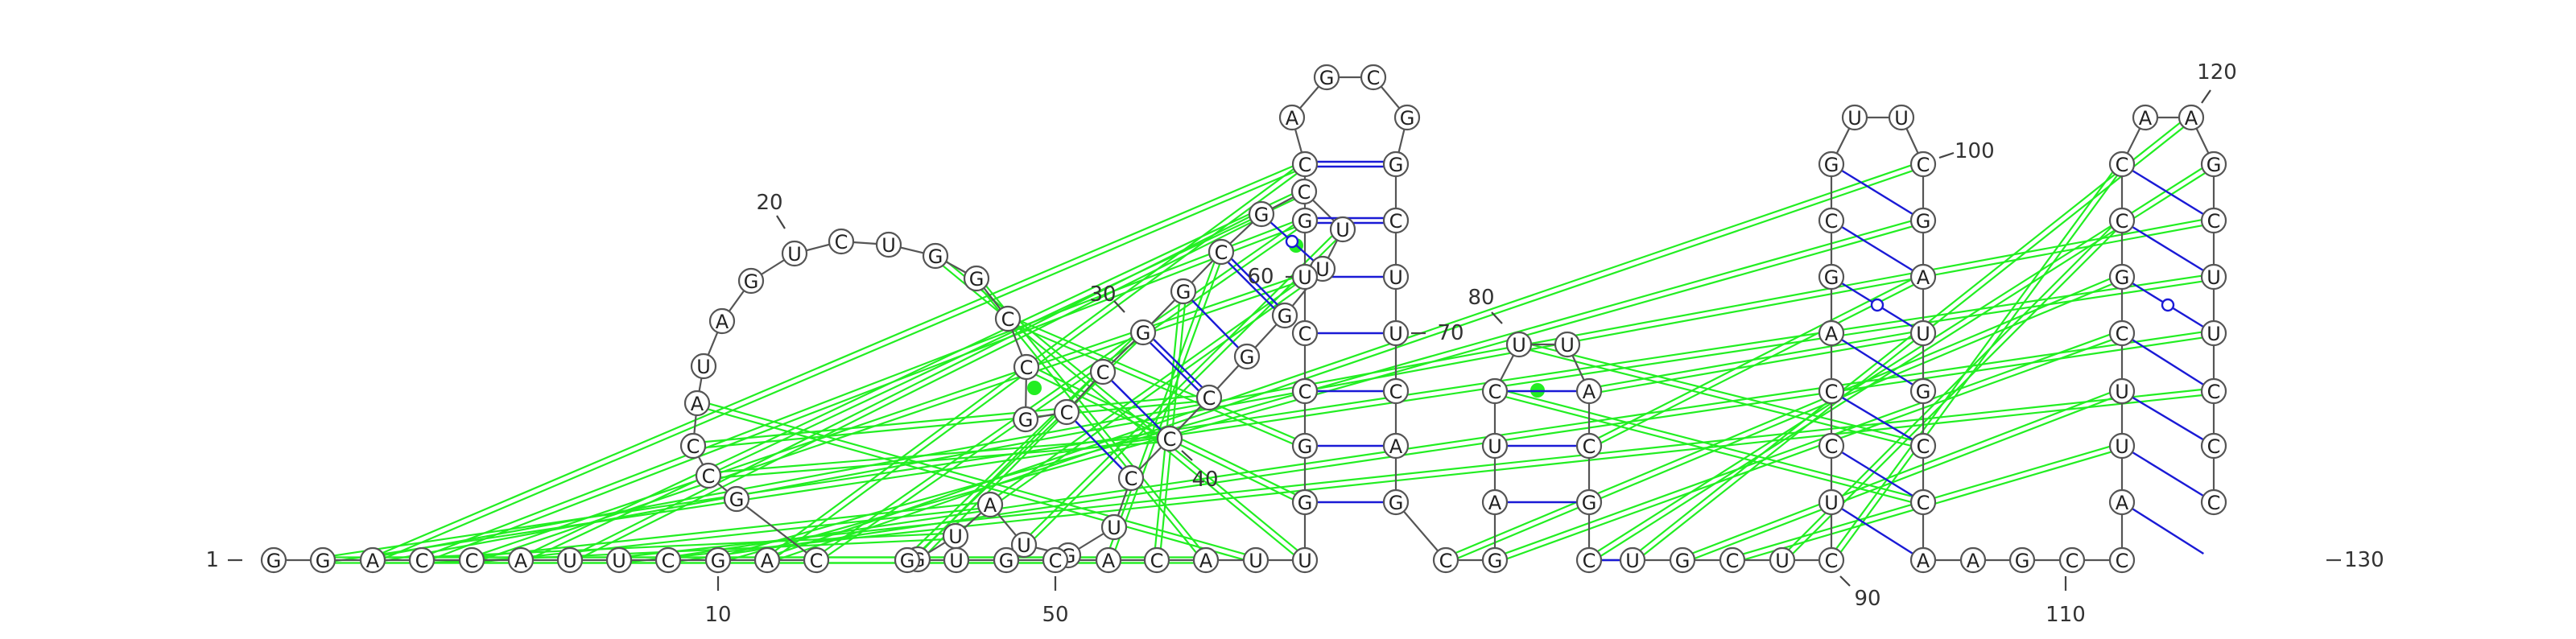 The height and width of the screenshot is (639, 2576). I want to click on tertiary-interaction-marker, so click(1034, 388).